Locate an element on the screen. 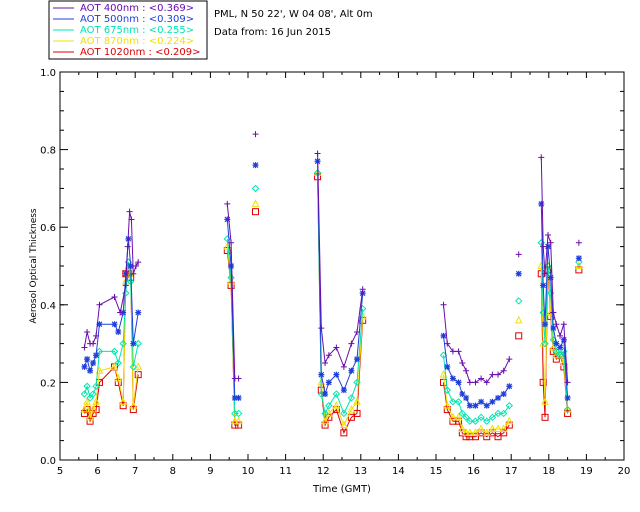  legend-entry: AOT 500nm : <0.309> is located at coordinates (137, 19).